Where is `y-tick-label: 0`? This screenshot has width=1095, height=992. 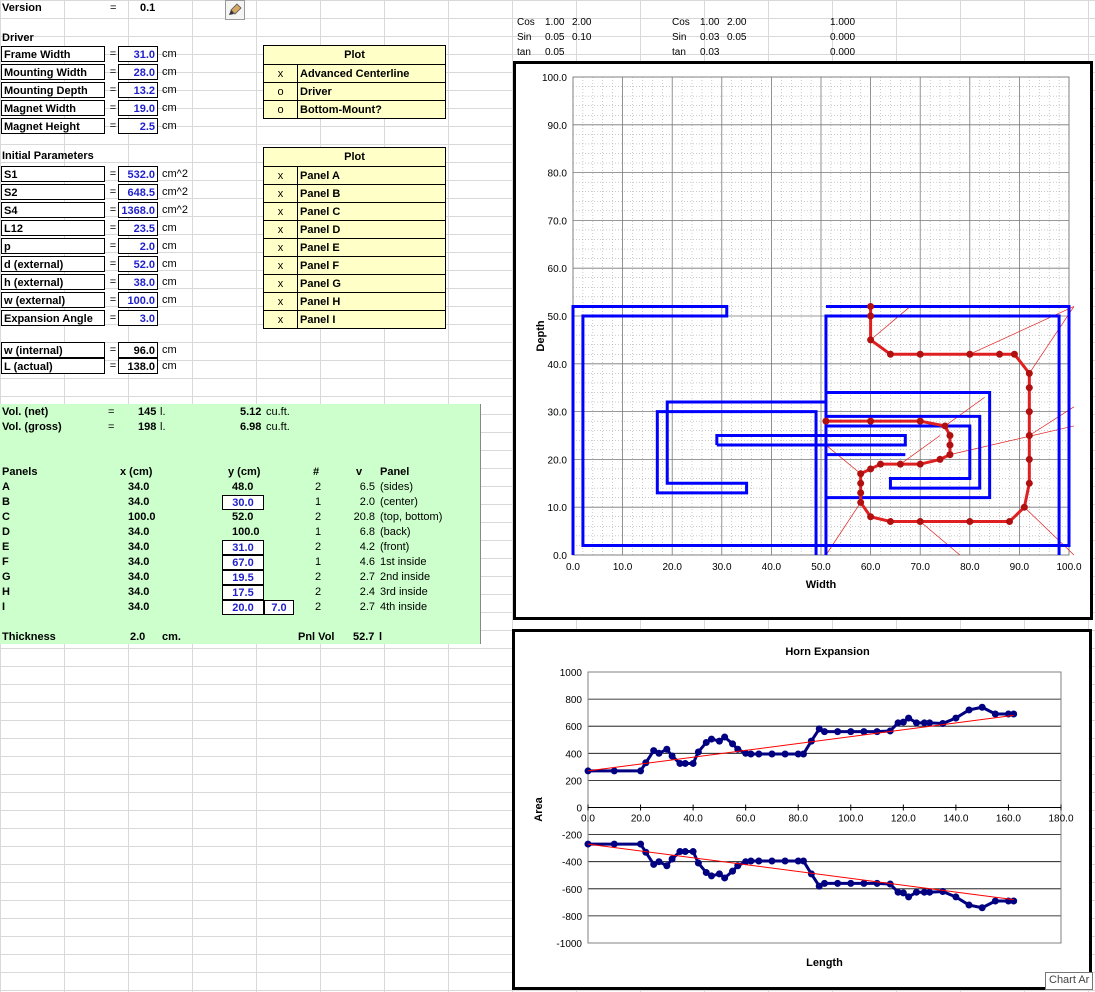 y-tick-label: 0 is located at coordinates (579, 809).